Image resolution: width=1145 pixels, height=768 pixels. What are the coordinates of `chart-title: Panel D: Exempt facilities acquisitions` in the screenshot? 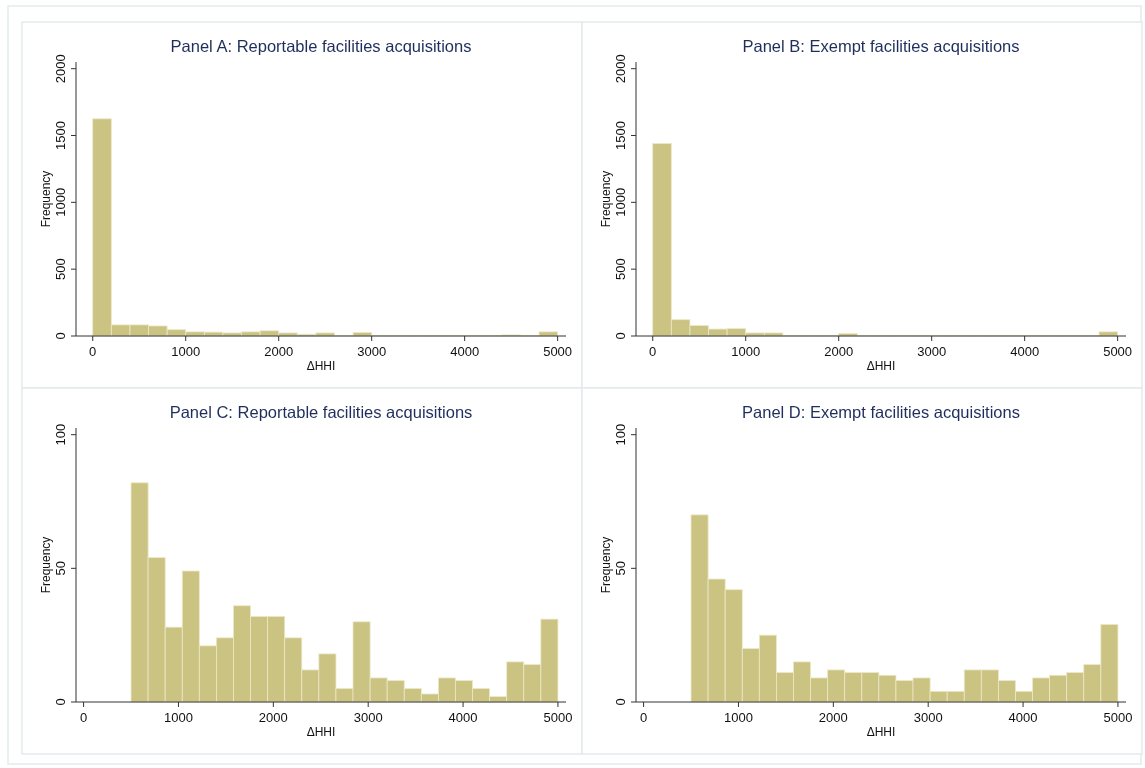 It's located at (881, 412).